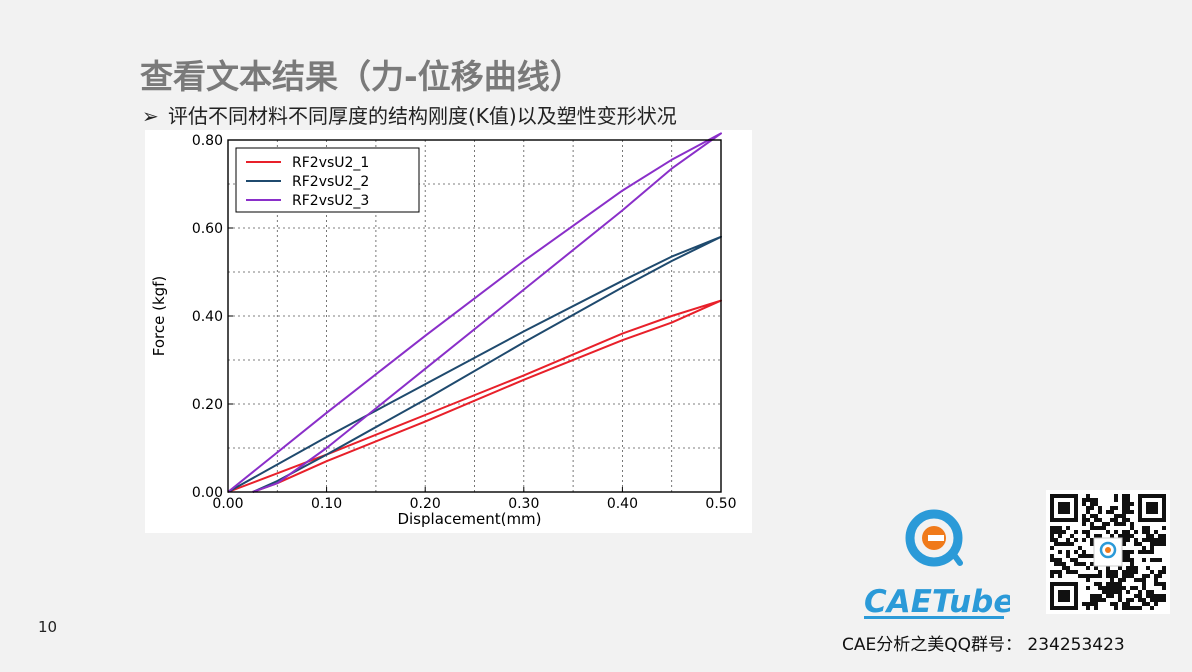  What do you see at coordinates (326, 504) in the screenshot?
I see `x-tick-label: 0.10` at bounding box center [326, 504].